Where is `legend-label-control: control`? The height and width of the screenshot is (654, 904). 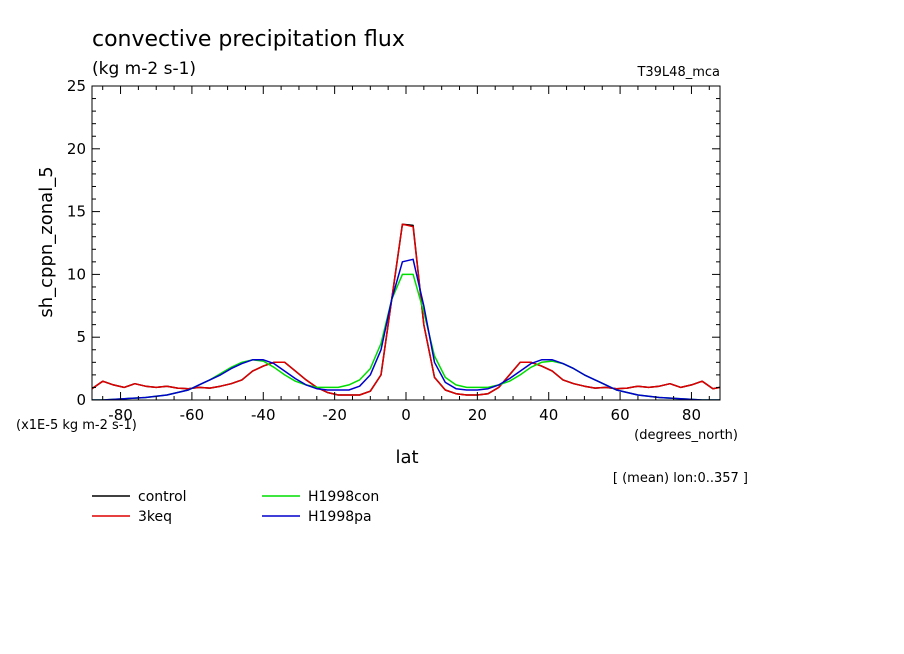 legend-label-control: control is located at coordinates (162, 497).